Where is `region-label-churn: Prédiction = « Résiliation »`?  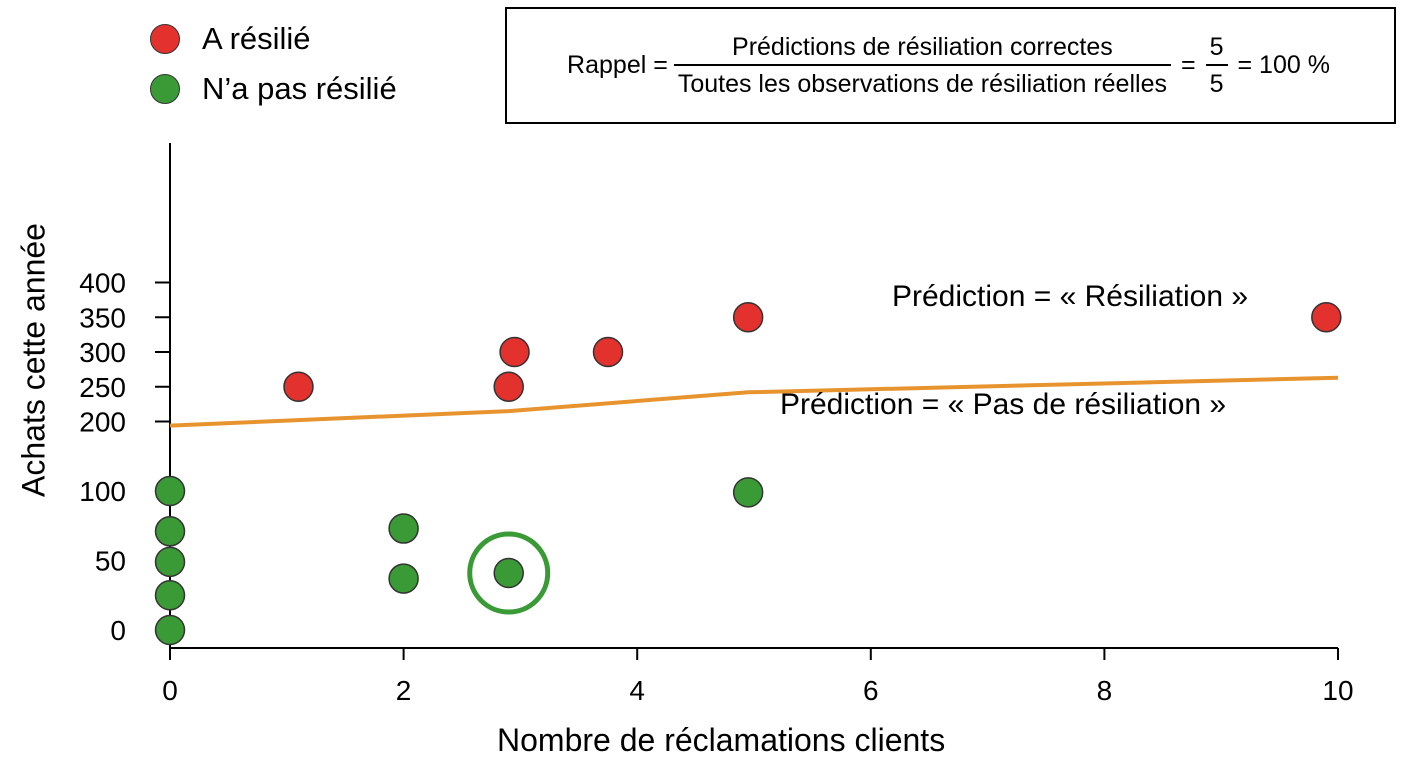 region-label-churn: Prédiction = « Résiliation » is located at coordinates (1070, 296).